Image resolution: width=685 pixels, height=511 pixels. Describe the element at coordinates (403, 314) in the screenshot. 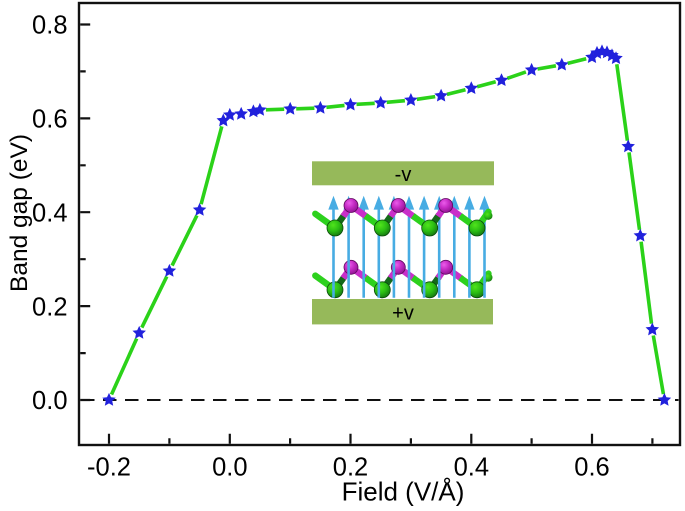

I see `svg-text: +v` at that location.